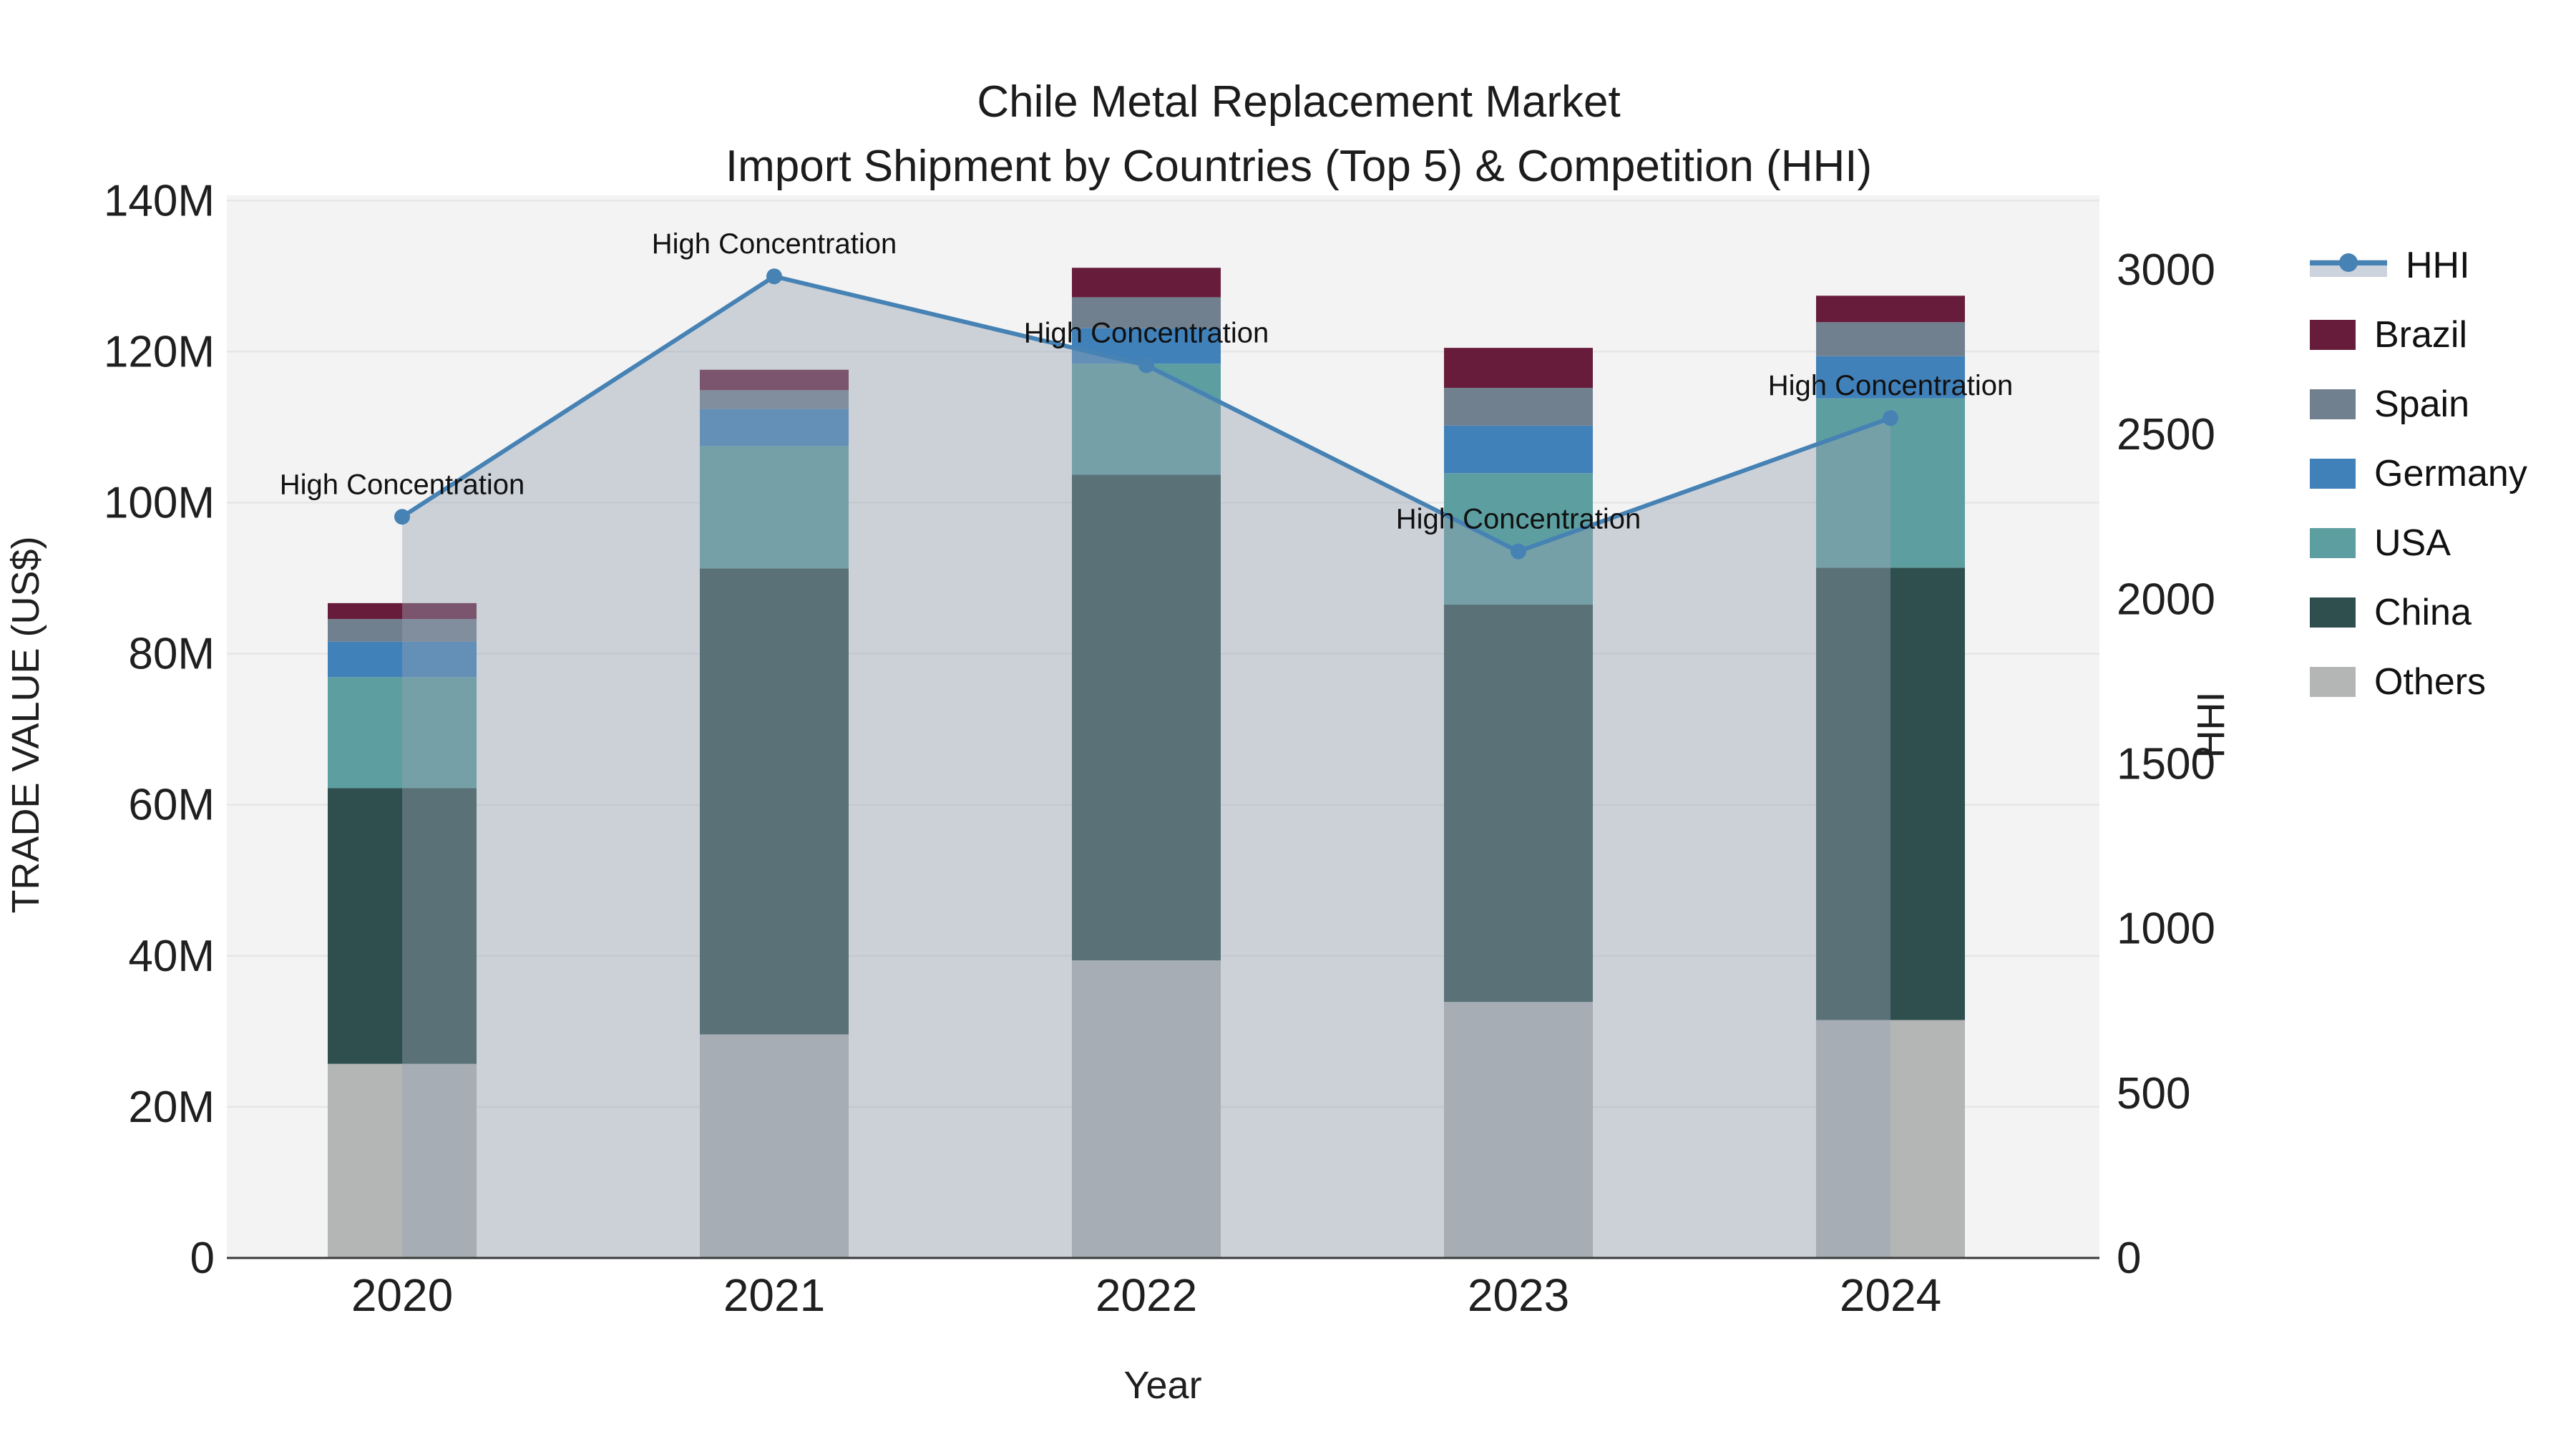  Describe the element at coordinates (2421, 404) in the screenshot. I see `legend-label-spain: Spain` at that location.